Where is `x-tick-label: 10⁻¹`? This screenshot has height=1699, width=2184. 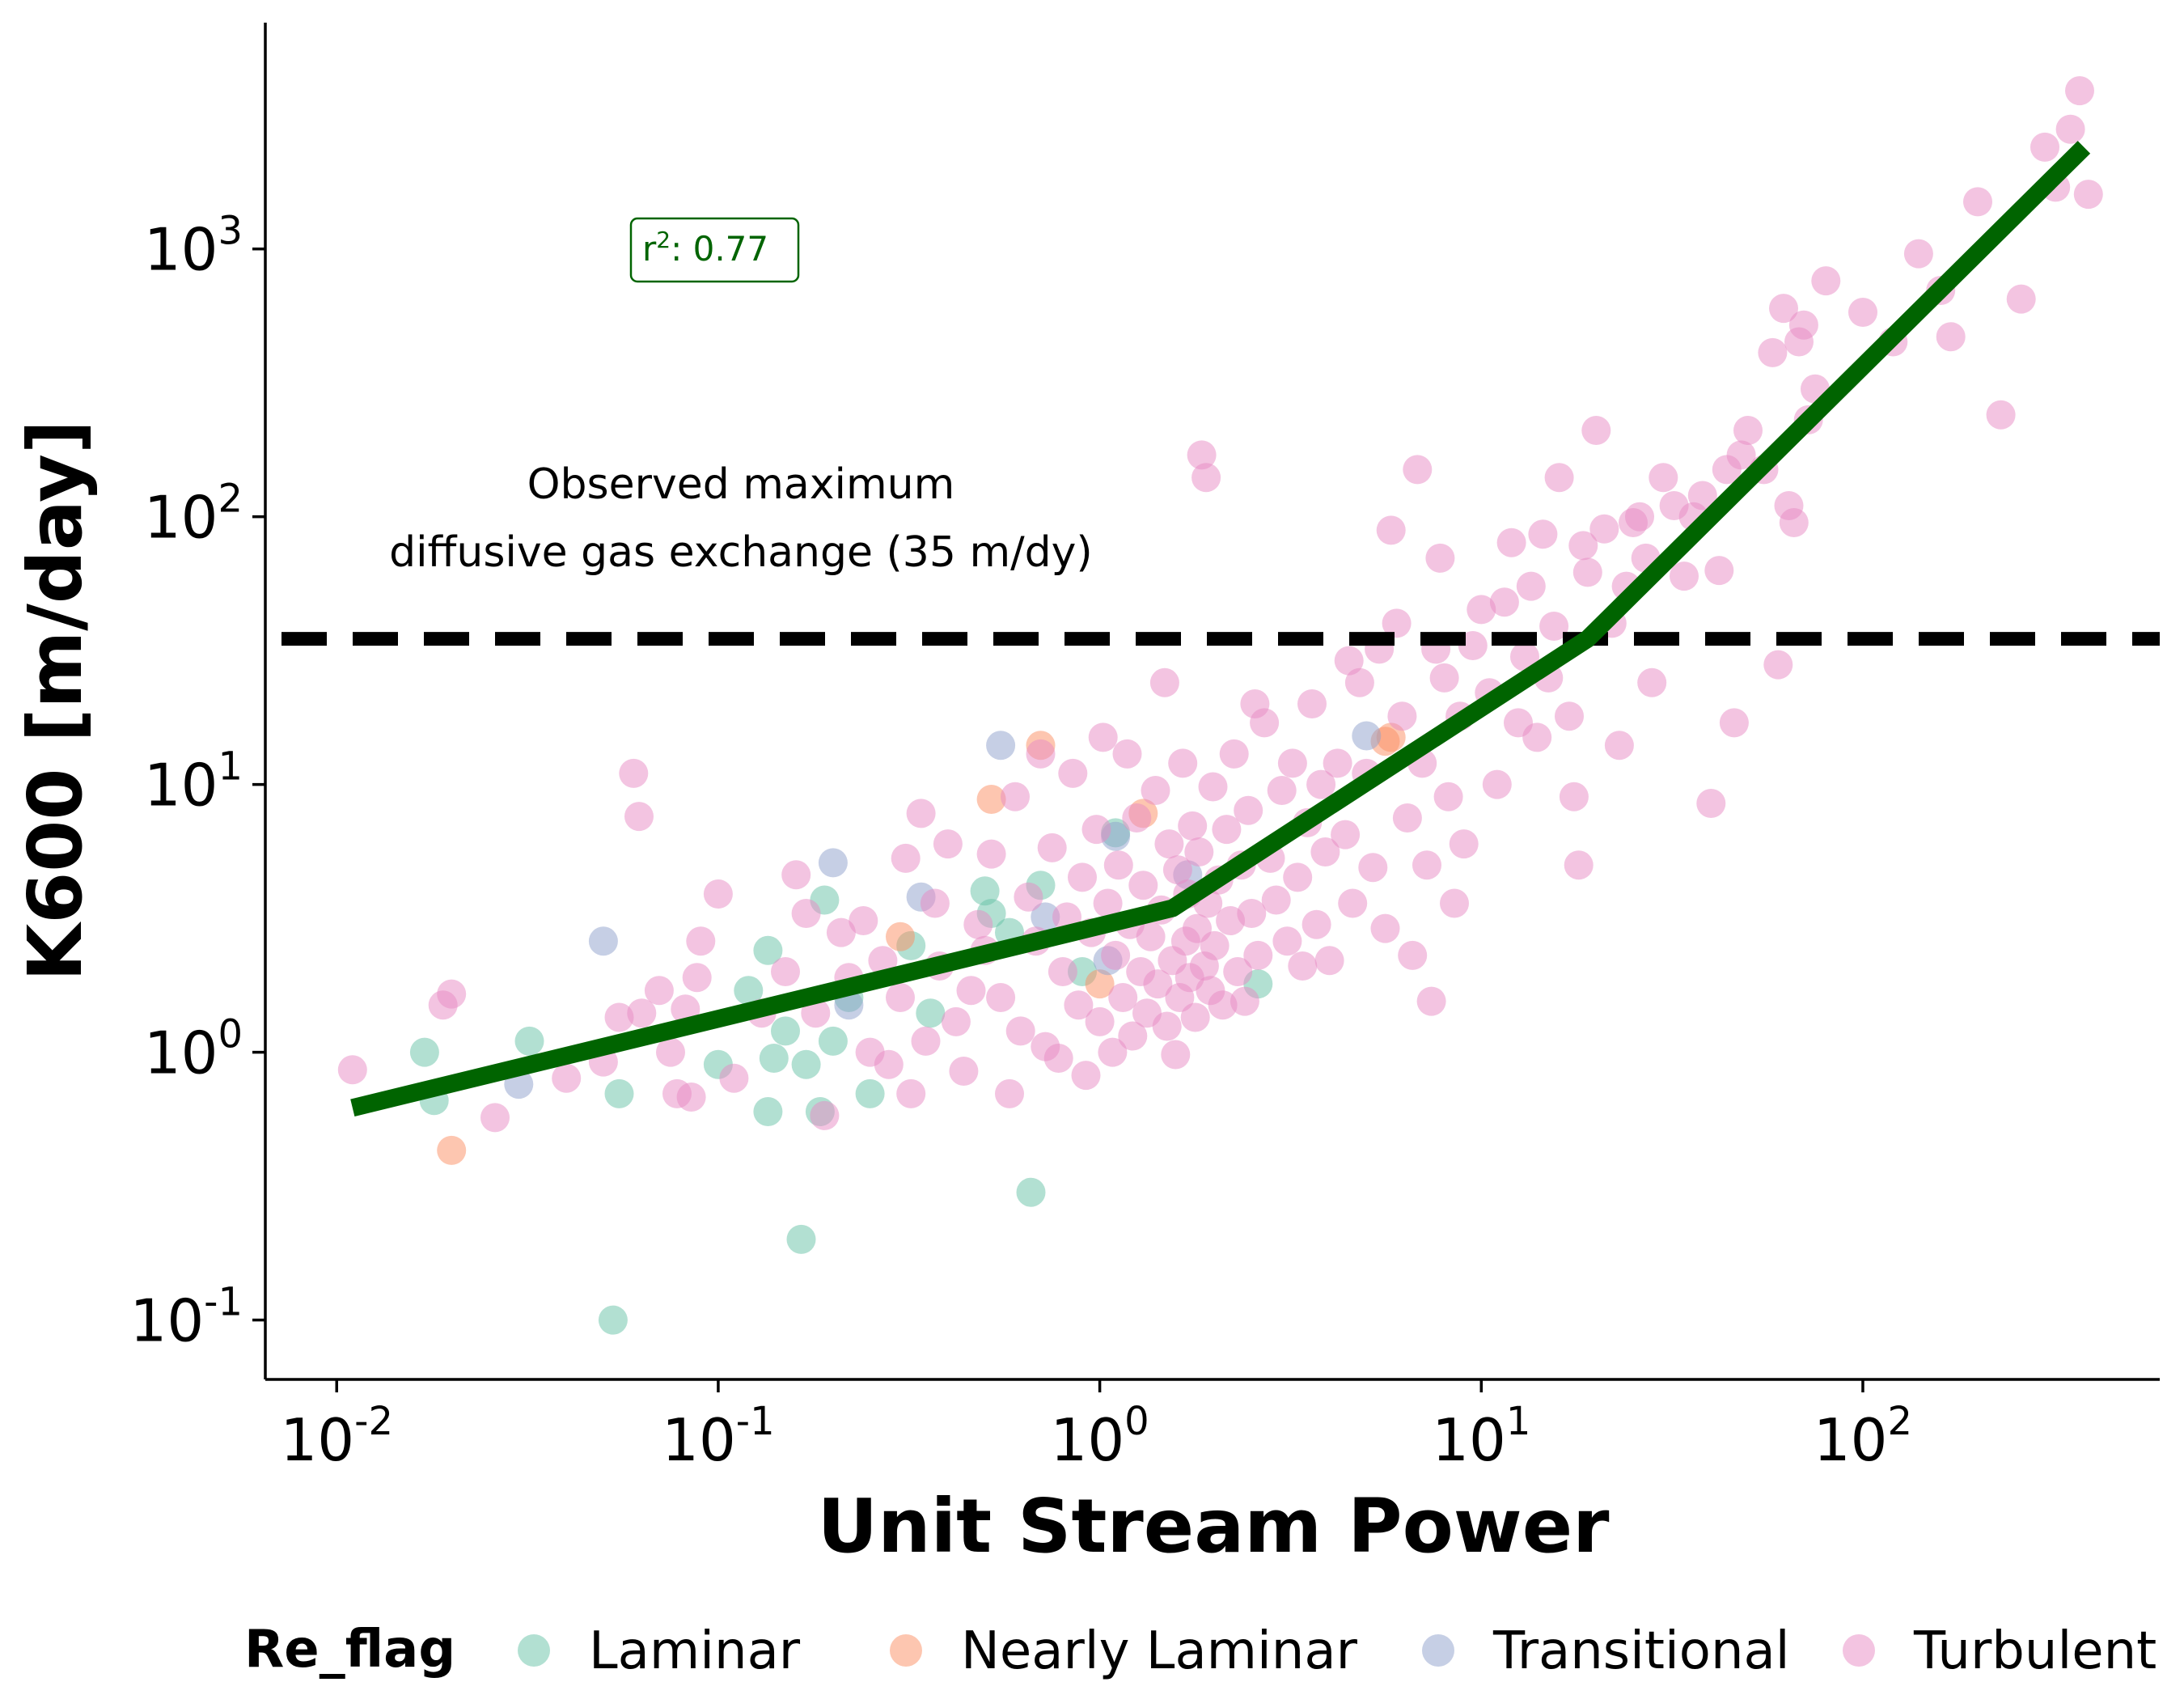 x-tick-label: 10⁻¹ is located at coordinates (718, 1436).